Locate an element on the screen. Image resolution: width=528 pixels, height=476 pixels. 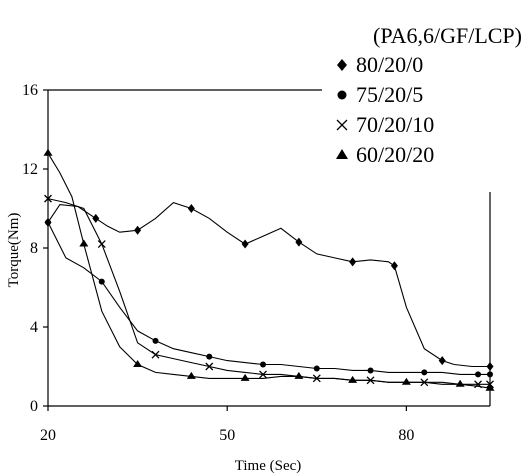
x-tick-label: 80 is located at coordinates (406, 435).